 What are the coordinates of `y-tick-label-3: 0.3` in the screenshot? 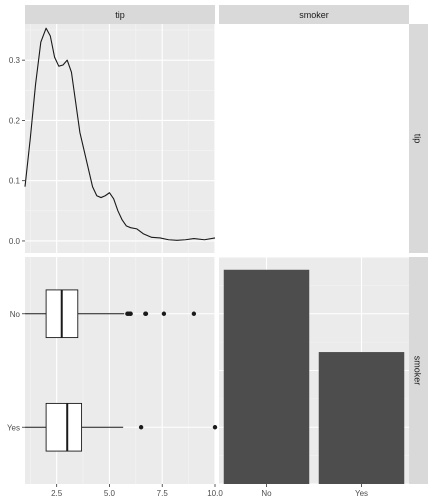 It's located at (15, 60).